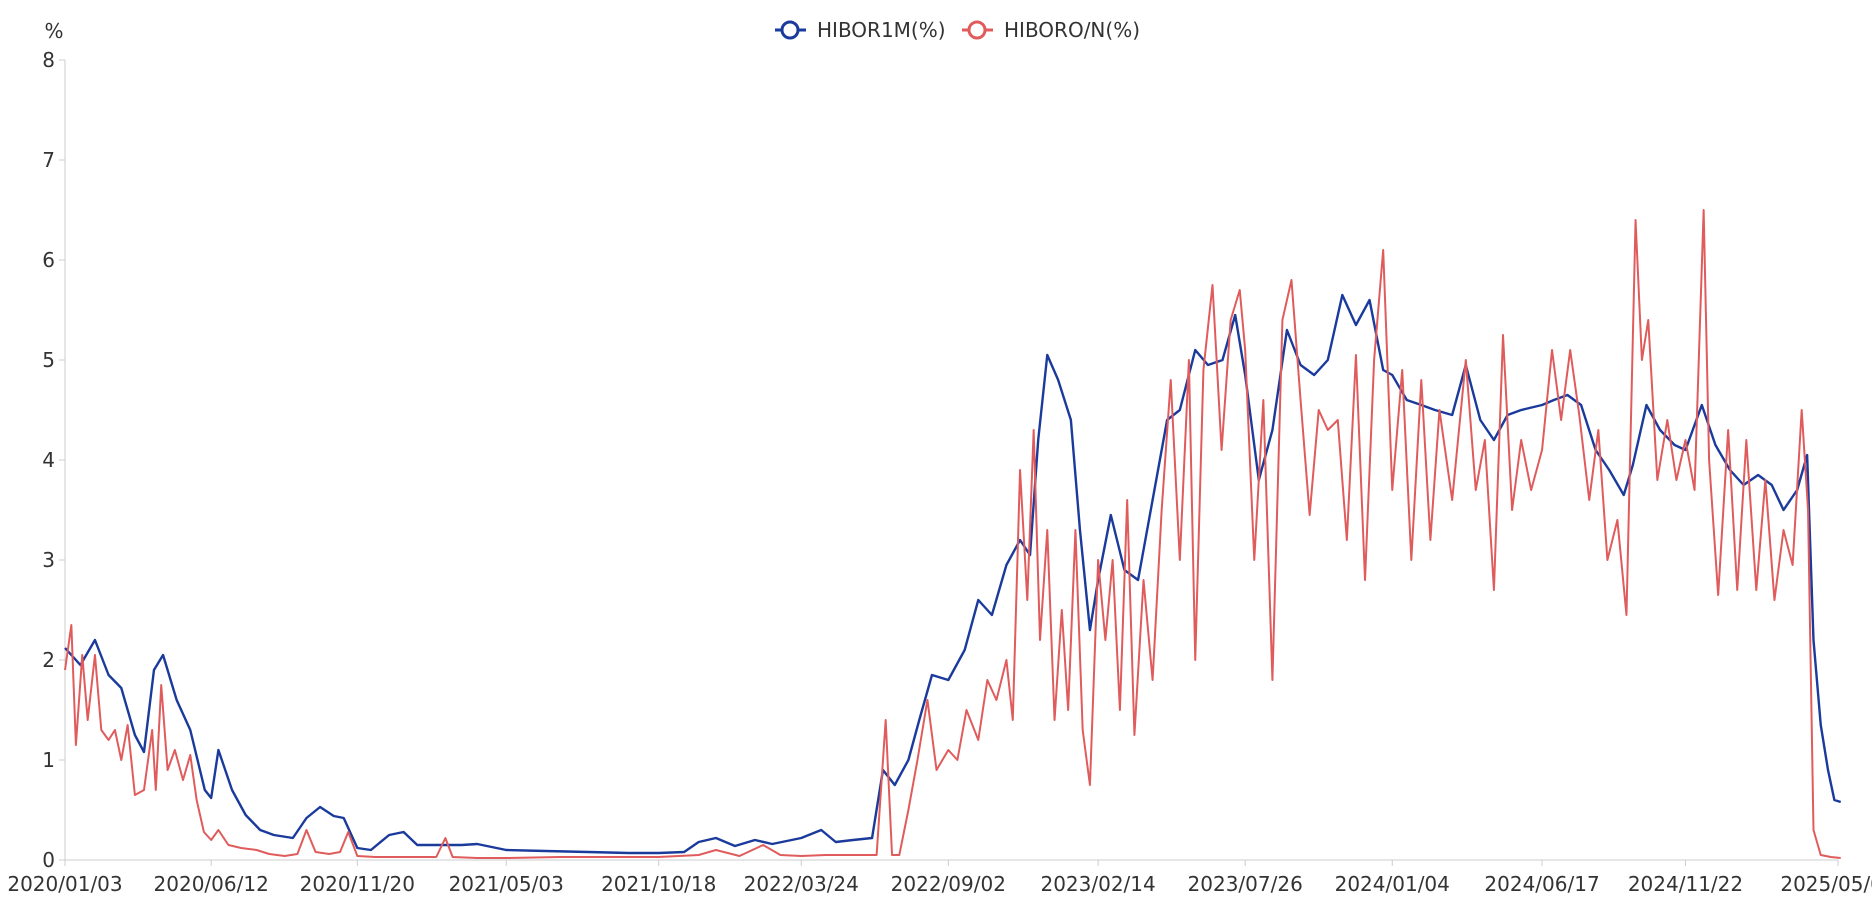 This screenshot has width=1872, height=901. Describe the element at coordinates (977, 30) in the screenshot. I see `legend-marker-hiboron` at that location.